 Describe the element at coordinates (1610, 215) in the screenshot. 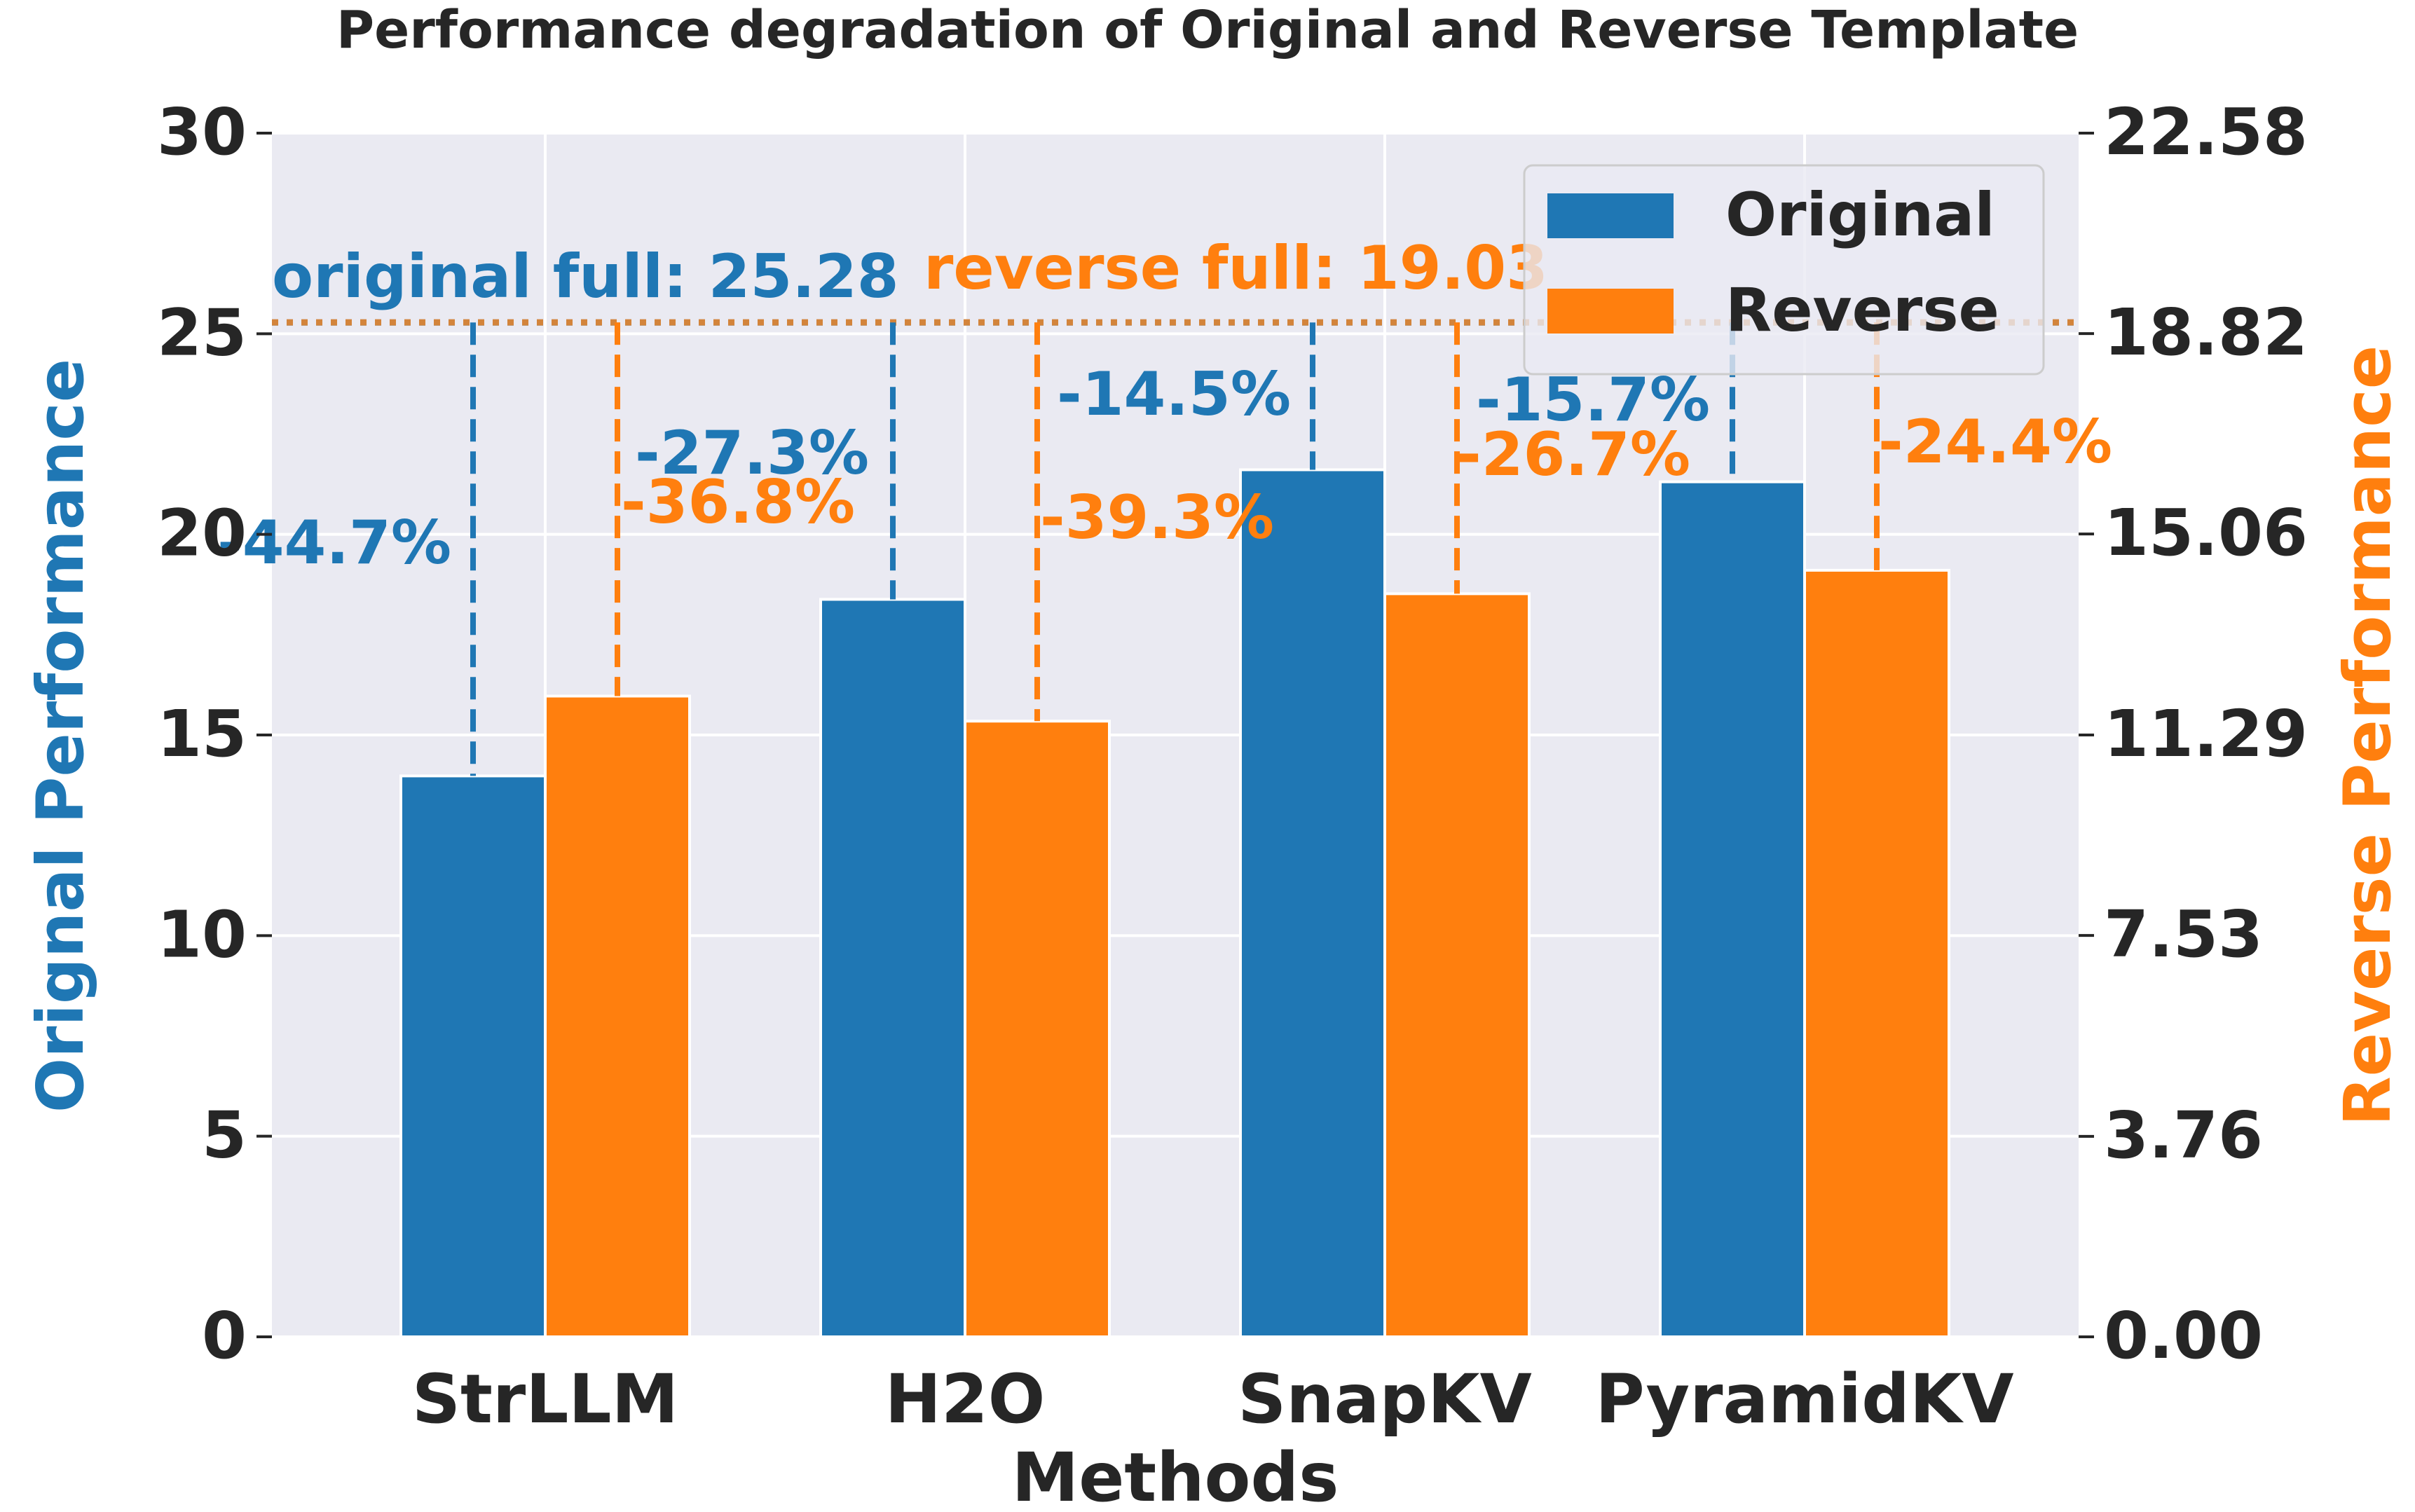

I see `legend-swatch-original` at that location.